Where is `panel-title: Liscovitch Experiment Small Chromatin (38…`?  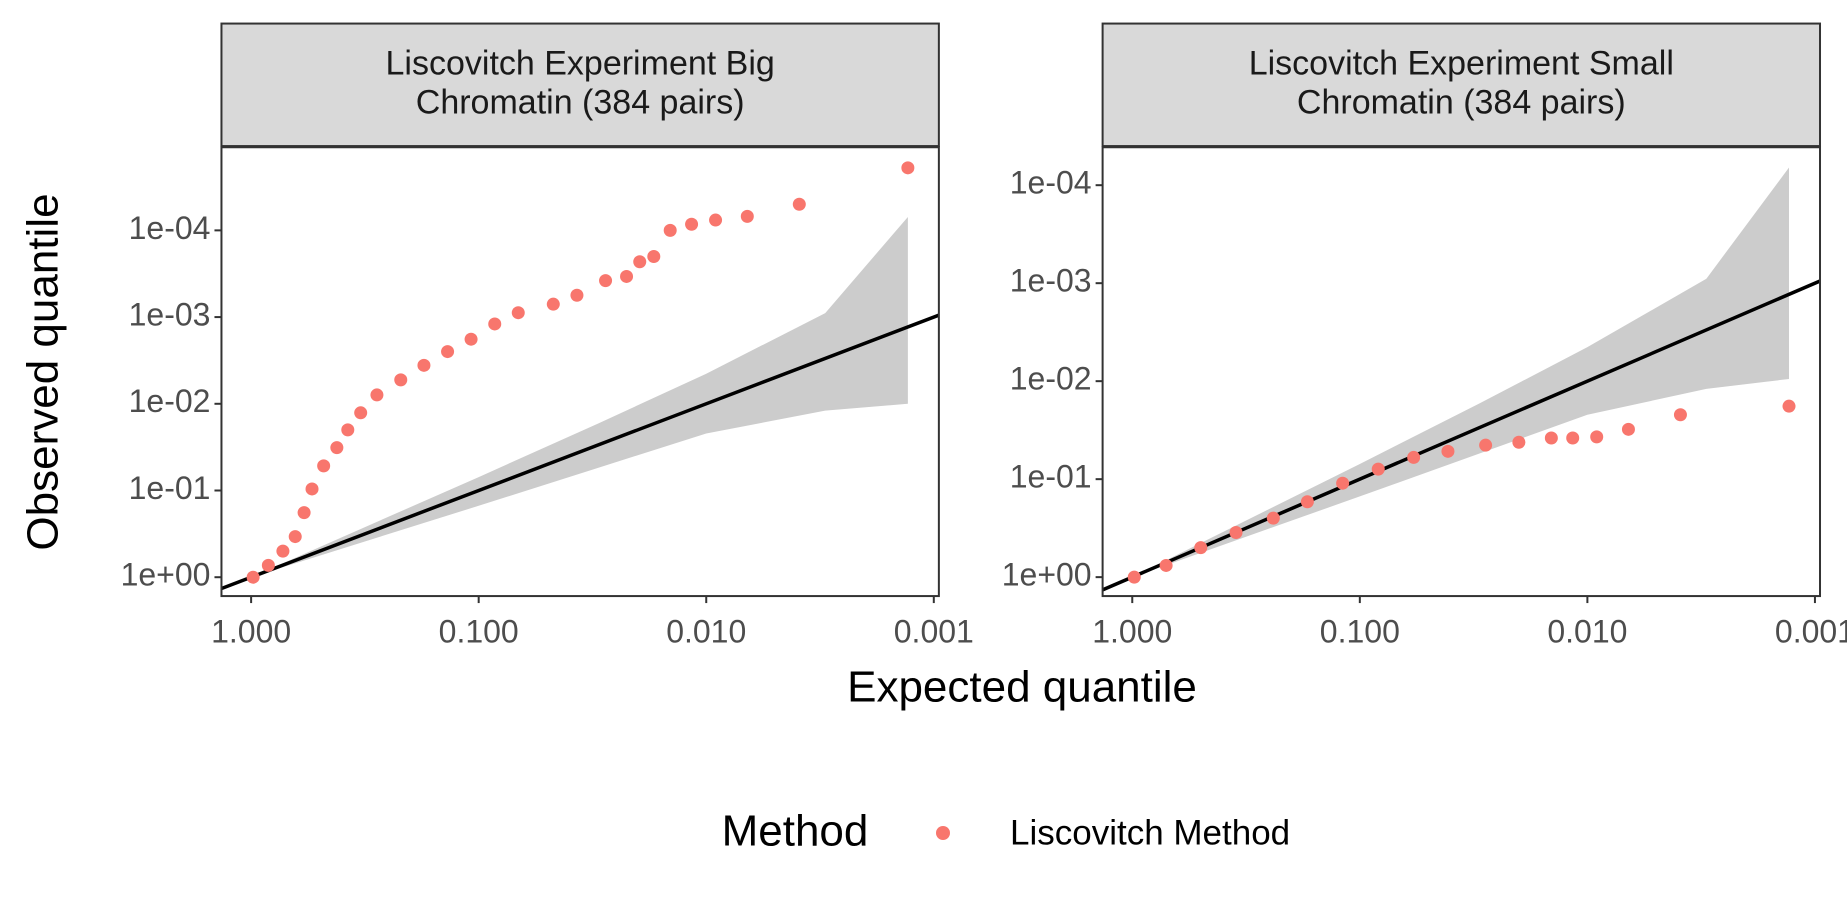
panel-title: Liscovitch Experiment Small Chromatin (38… is located at coordinates (1461, 82).